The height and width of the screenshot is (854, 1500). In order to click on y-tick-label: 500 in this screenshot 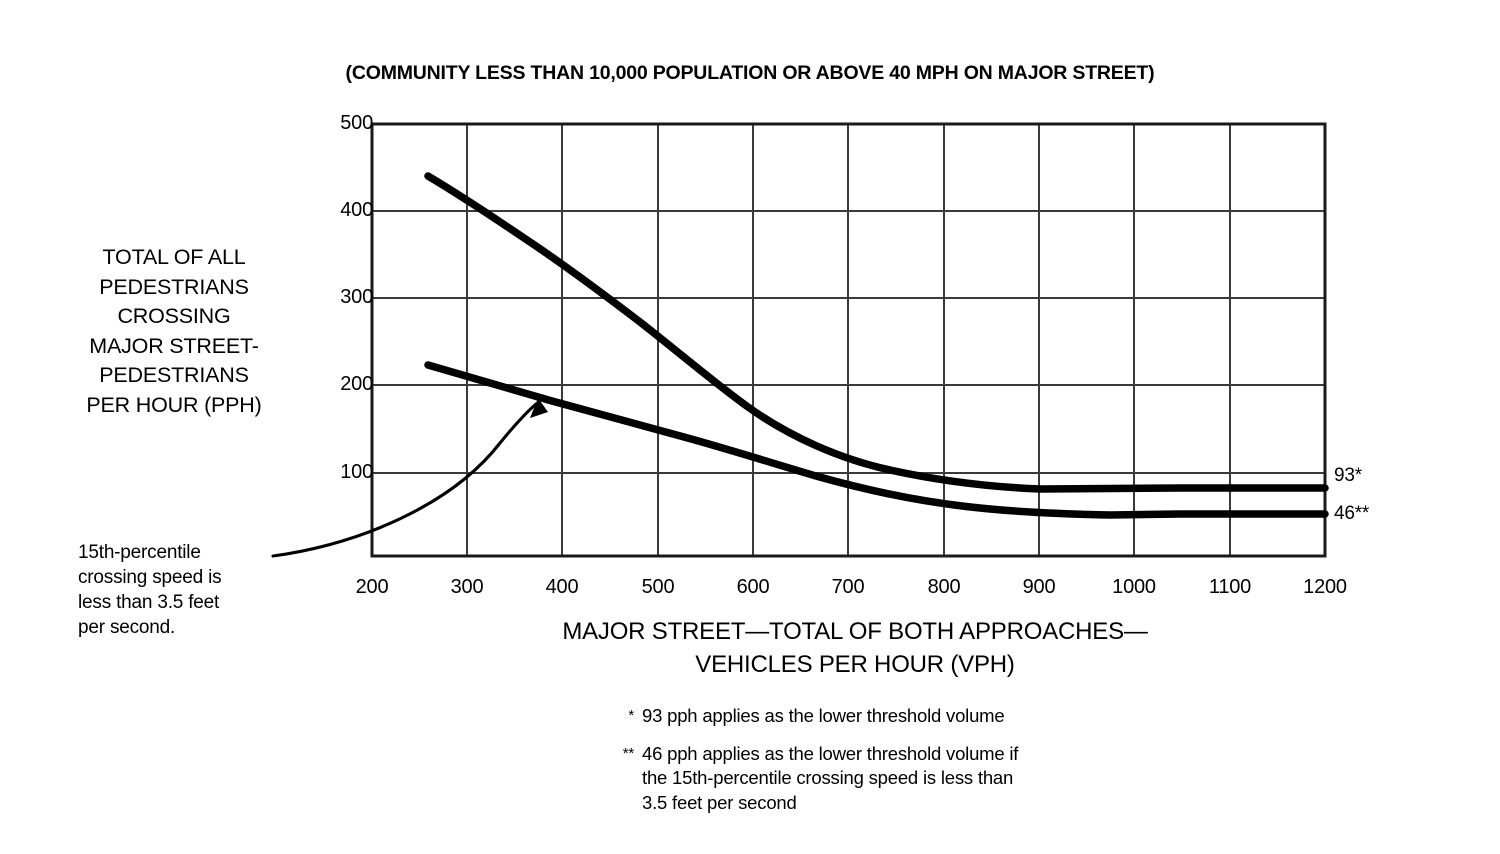, I will do `click(356, 123)`.